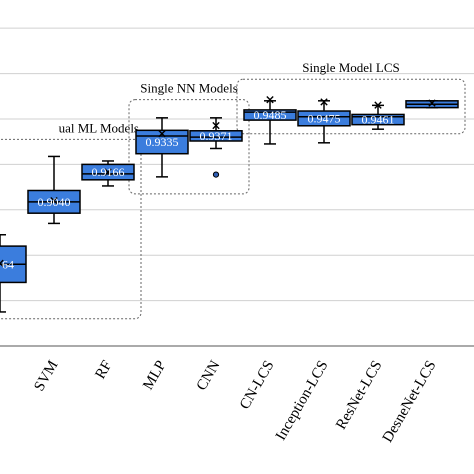 This screenshot has height=474, width=474. I want to click on box-ResNet-LCS: 0.9461, so click(378, 115).